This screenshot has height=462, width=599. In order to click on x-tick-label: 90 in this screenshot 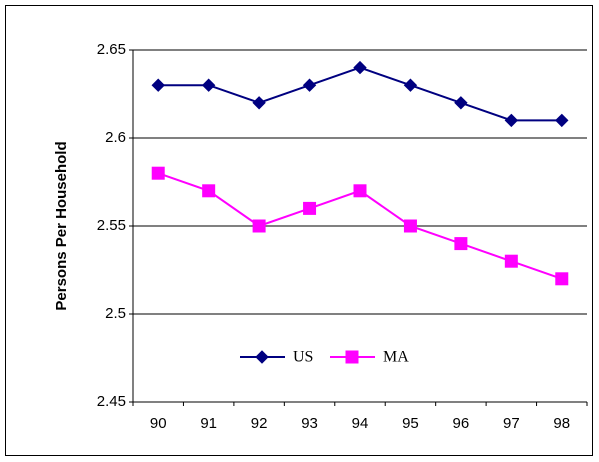, I will do `click(158, 423)`.